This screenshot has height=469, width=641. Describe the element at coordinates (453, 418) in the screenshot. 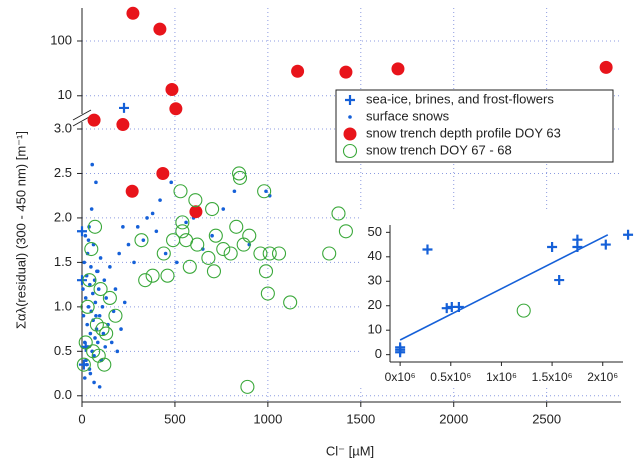

I see `x-tick-label: 2000` at that location.